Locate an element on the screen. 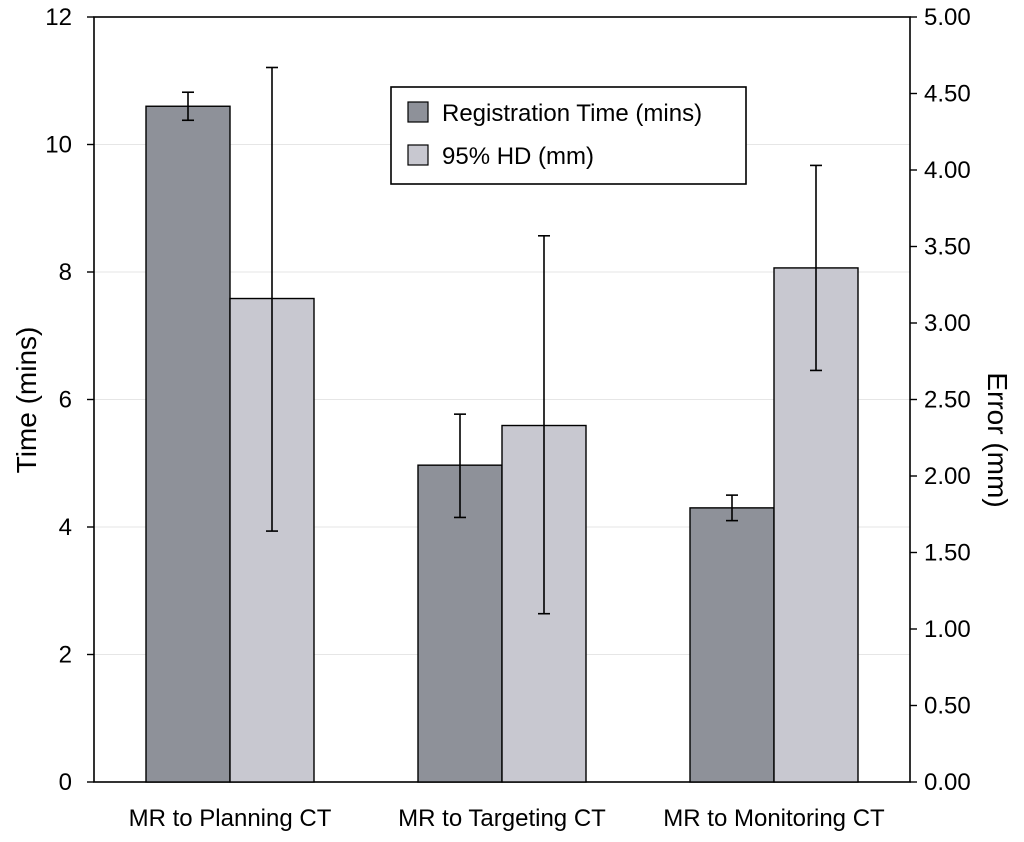  right-tick-label: 2.00 is located at coordinates (947, 476).